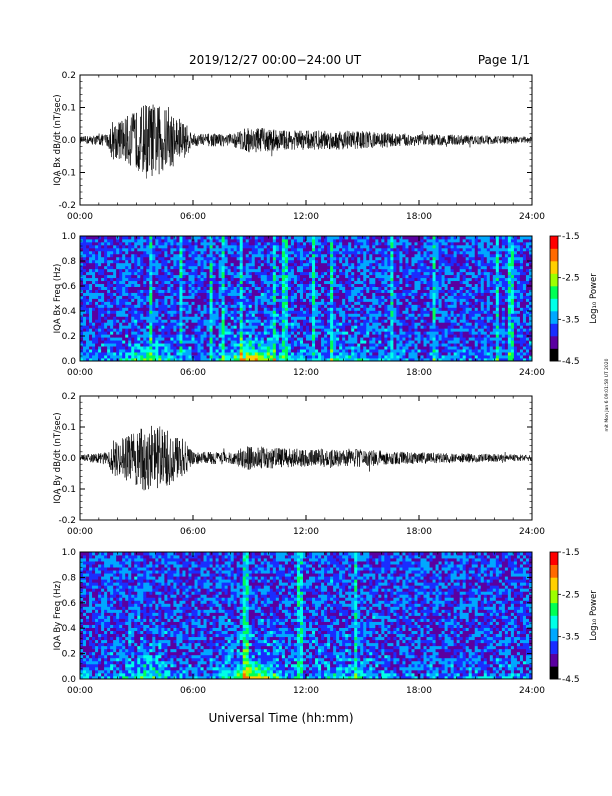 The width and height of the screenshot is (612, 796). I want to click on x-tick-label: 24:00, so click(532, 217).